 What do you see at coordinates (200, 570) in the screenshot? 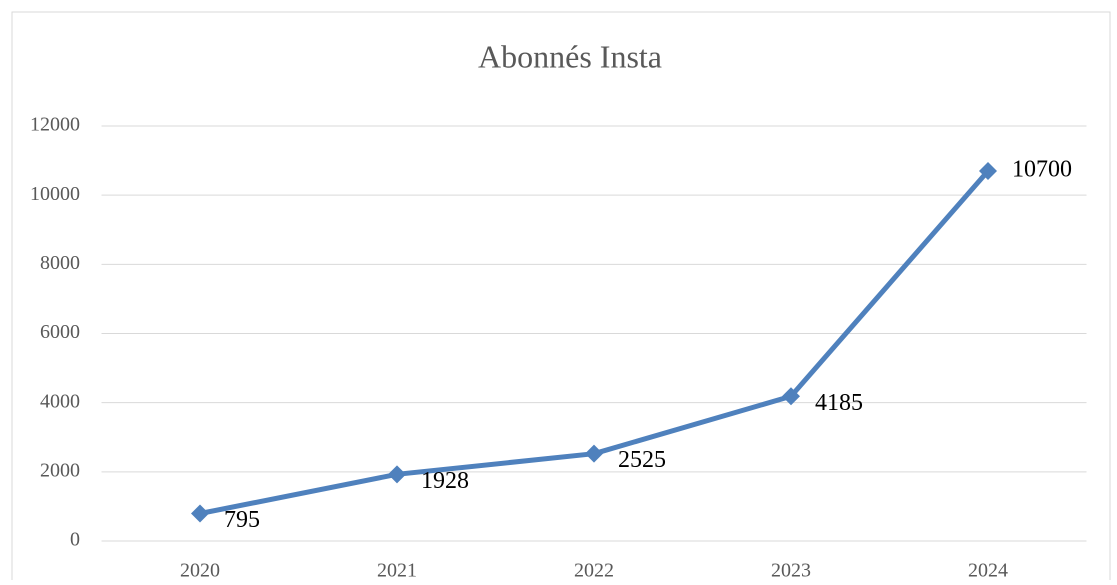
I see `x-tick-label: 2020` at bounding box center [200, 570].